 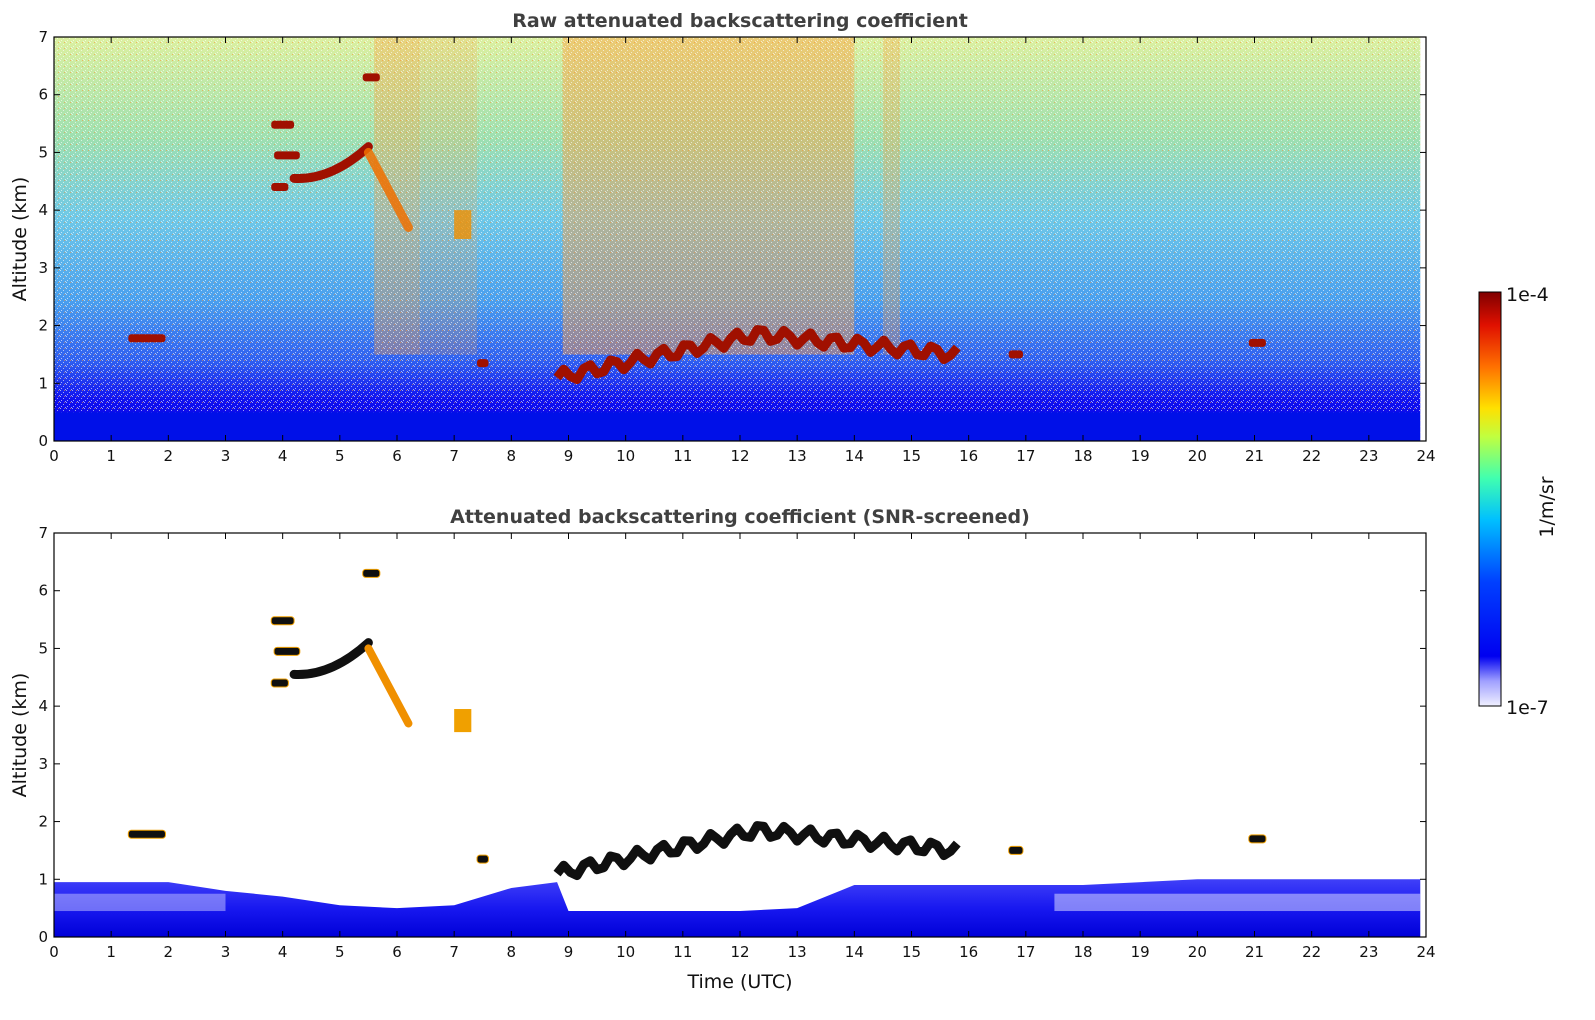 I want to click on y-tick-label: 2, so click(x=43, y=326).